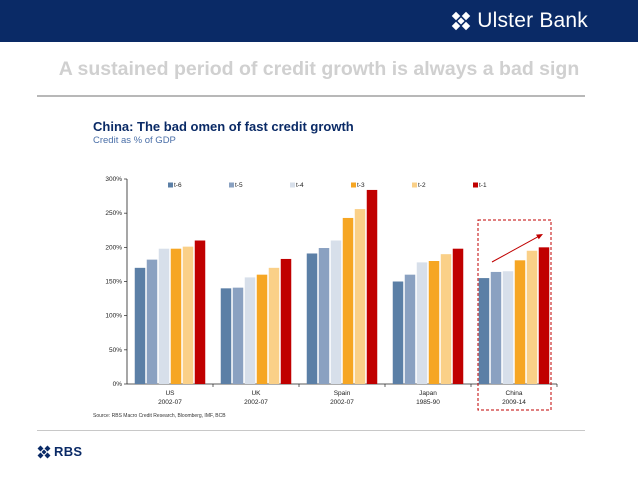 The width and height of the screenshot is (638, 479). I want to click on y-tick-label: 150%, so click(113, 282).